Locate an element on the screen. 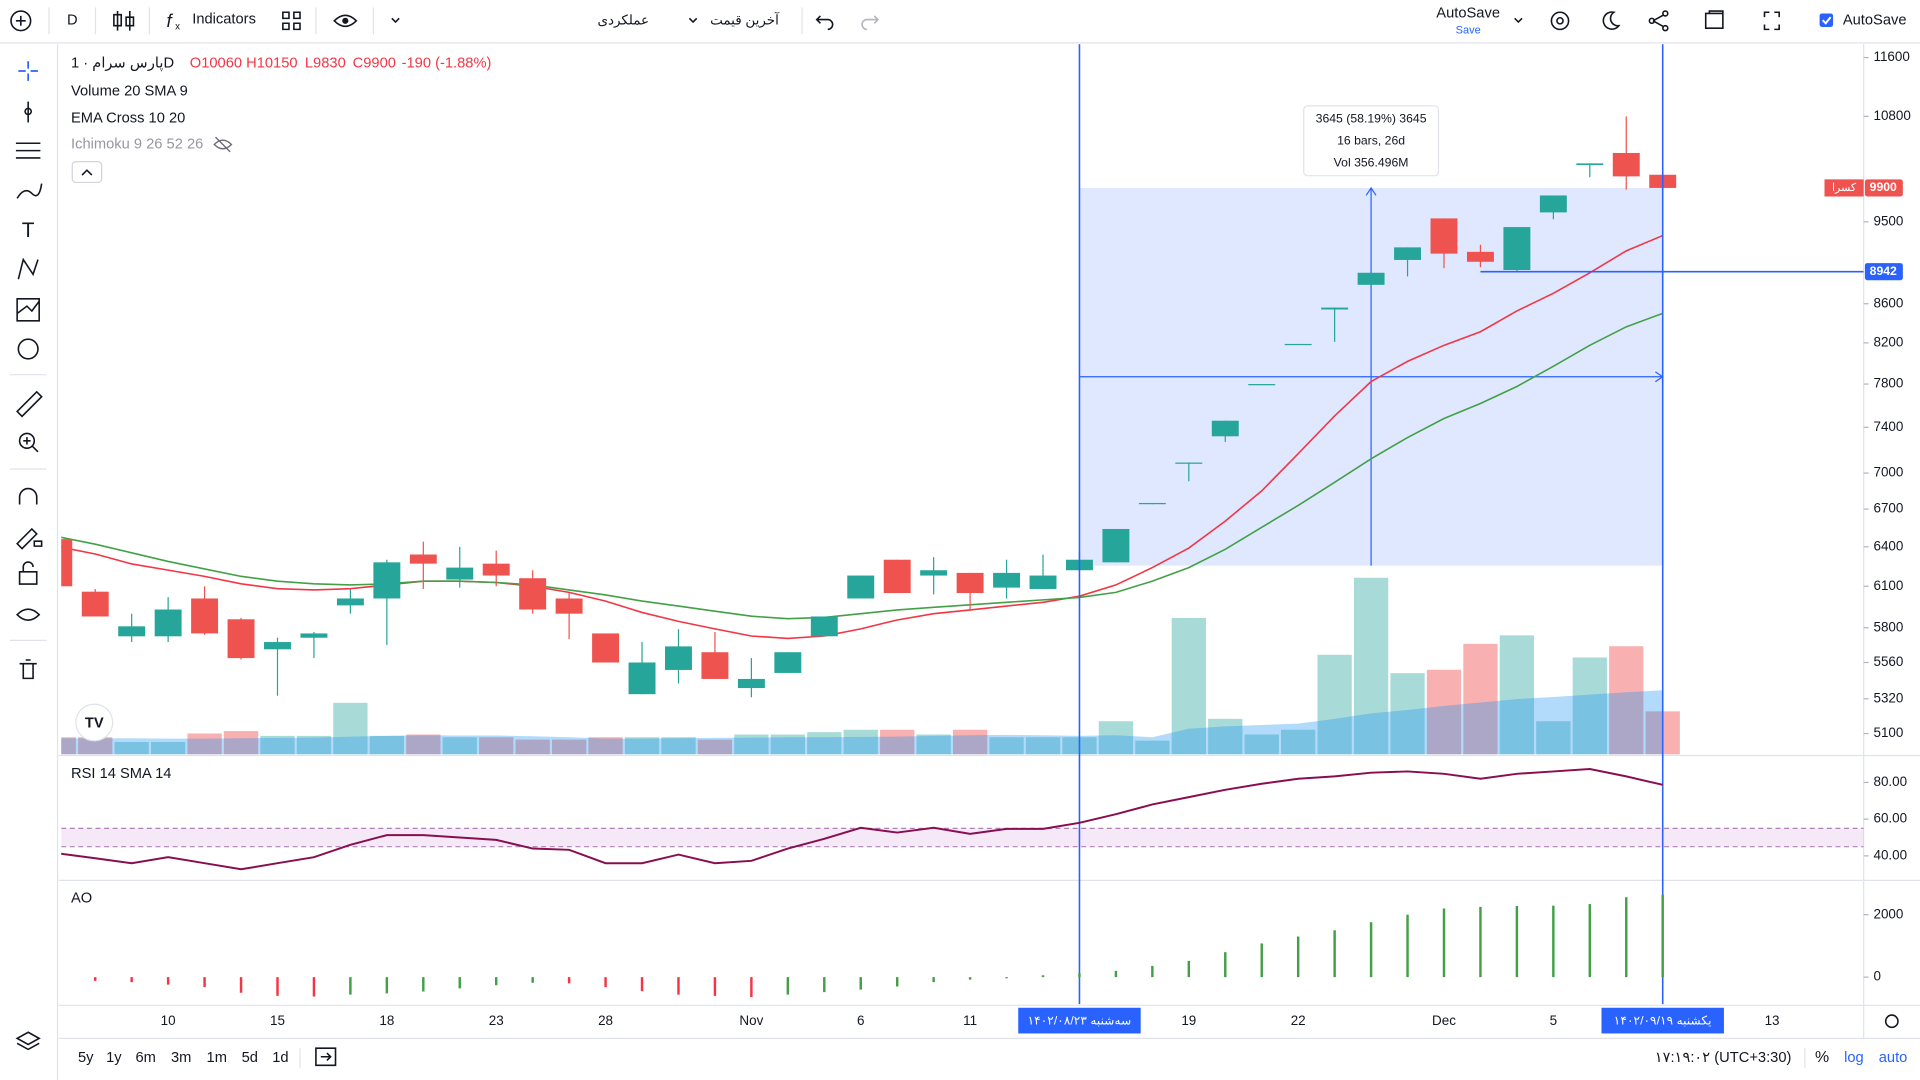 The image size is (1920, 1080). rsi-legend: RSI 14 SMA 14 is located at coordinates (121, 774).